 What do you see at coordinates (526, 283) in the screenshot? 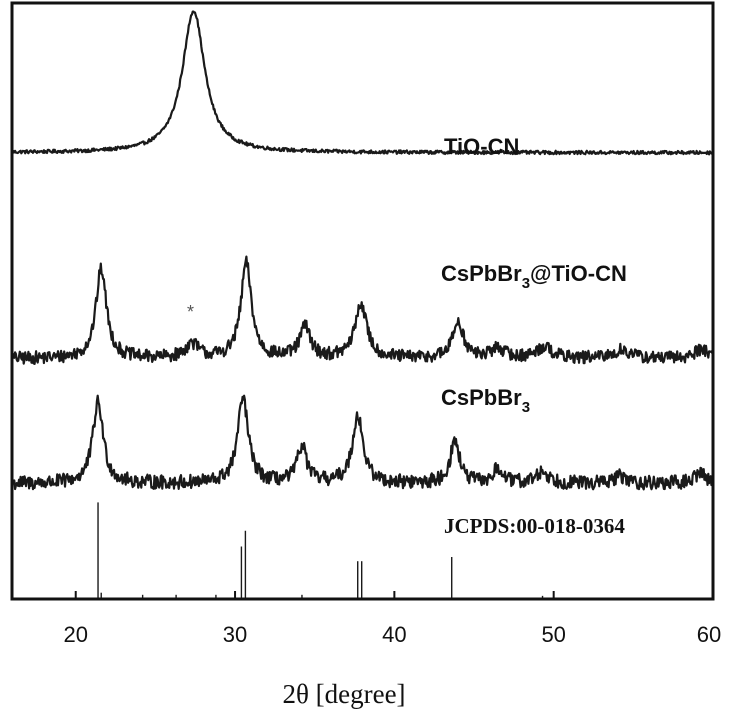
I see `label-cspbbr3-tio-cn-sub: 3` at bounding box center [526, 283].